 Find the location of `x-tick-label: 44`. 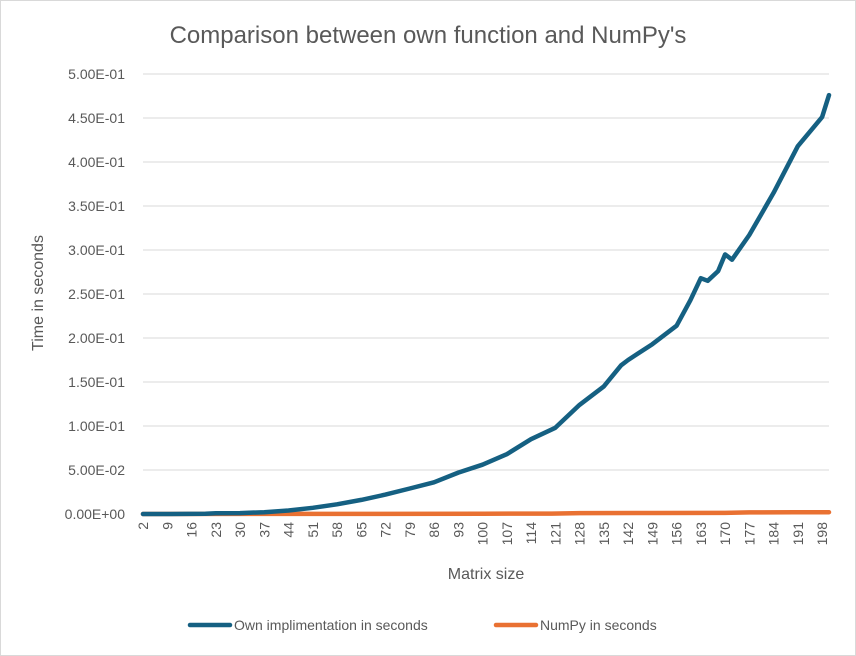

x-tick-label: 44 is located at coordinates (289, 530).